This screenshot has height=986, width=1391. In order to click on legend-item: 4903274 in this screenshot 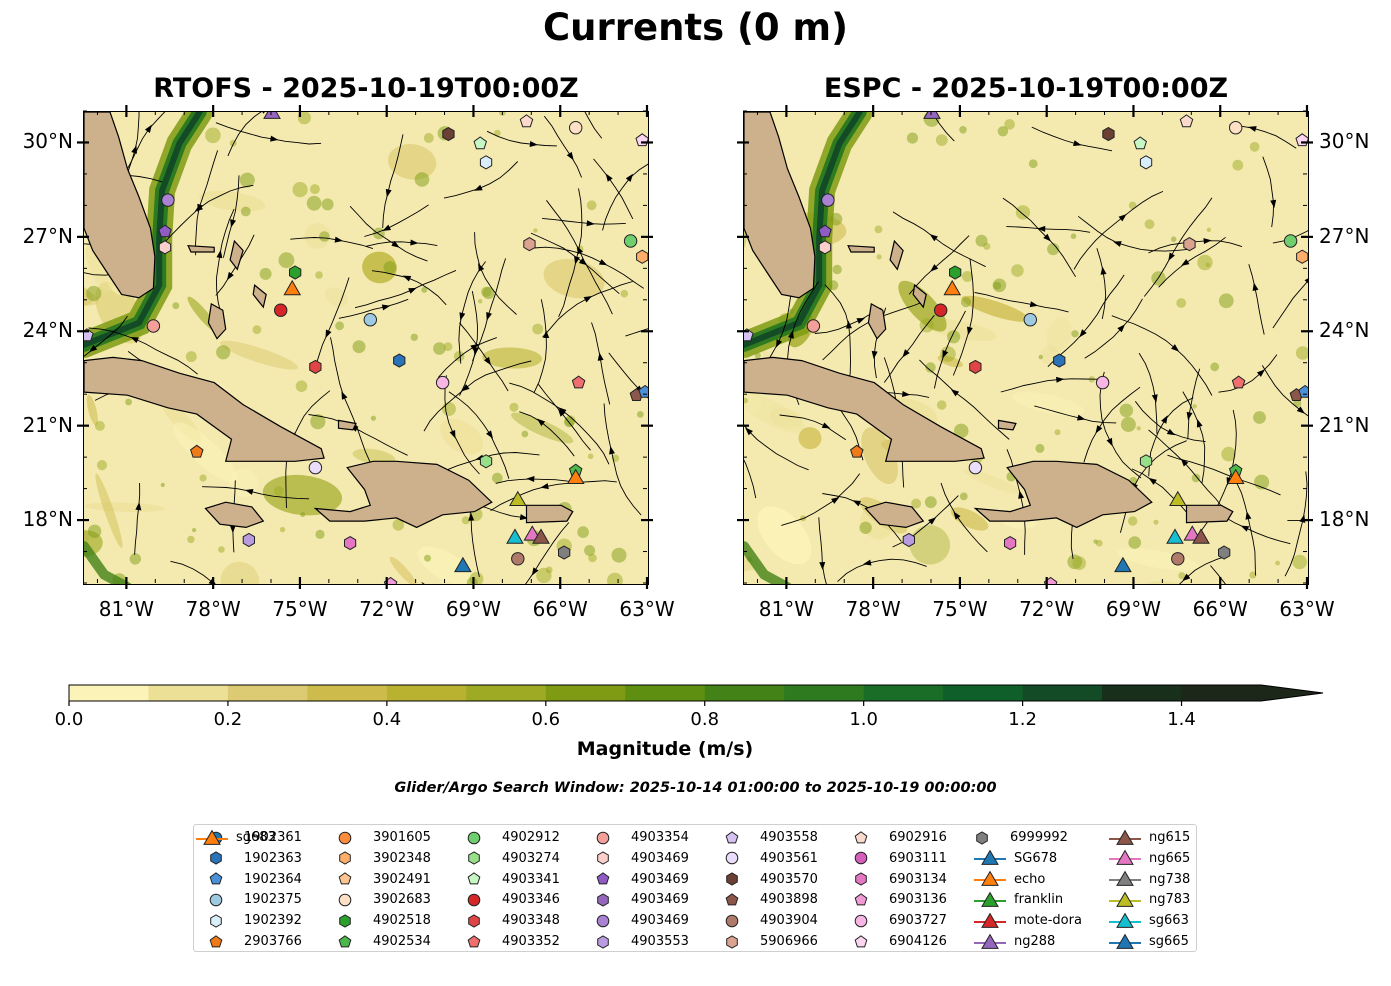, I will do `click(512, 858)`.